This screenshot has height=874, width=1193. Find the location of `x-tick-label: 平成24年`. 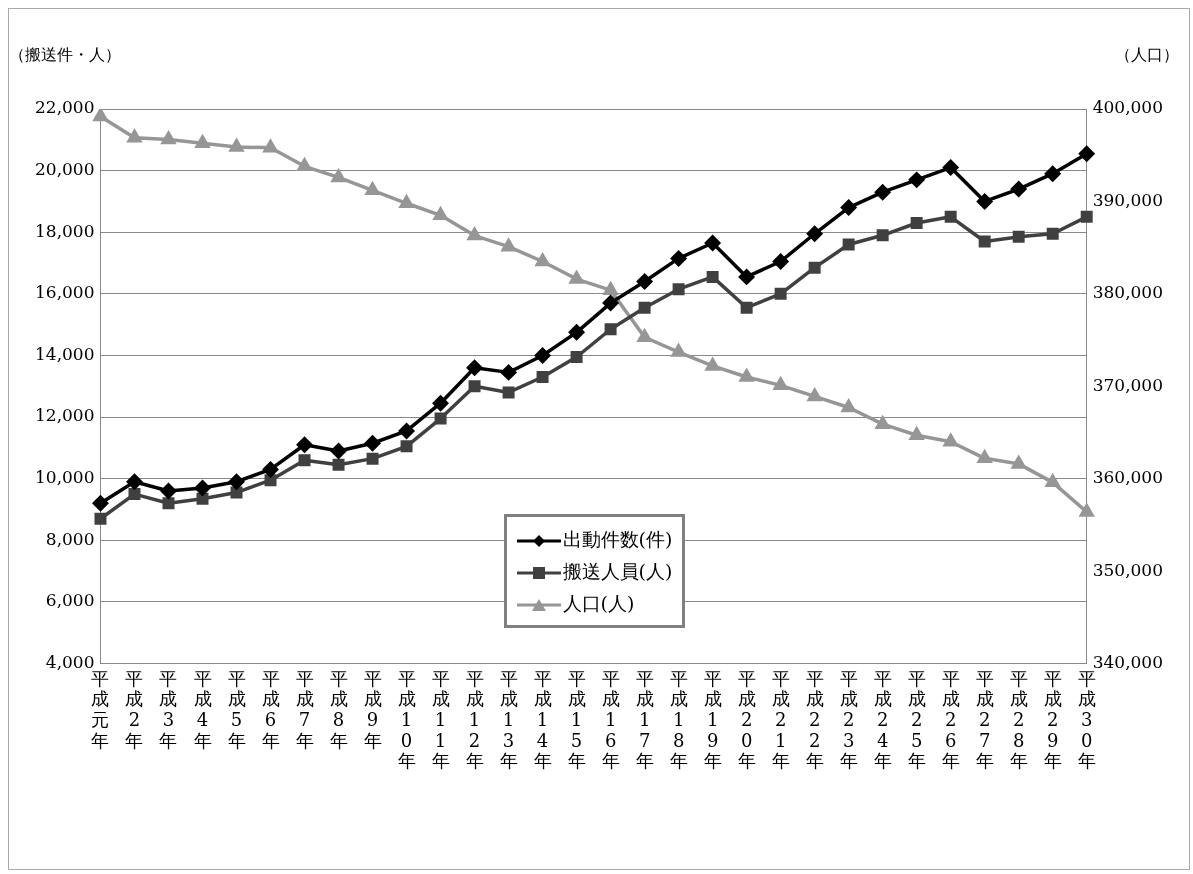

x-tick-label: 平成24年 is located at coordinates (882, 719).